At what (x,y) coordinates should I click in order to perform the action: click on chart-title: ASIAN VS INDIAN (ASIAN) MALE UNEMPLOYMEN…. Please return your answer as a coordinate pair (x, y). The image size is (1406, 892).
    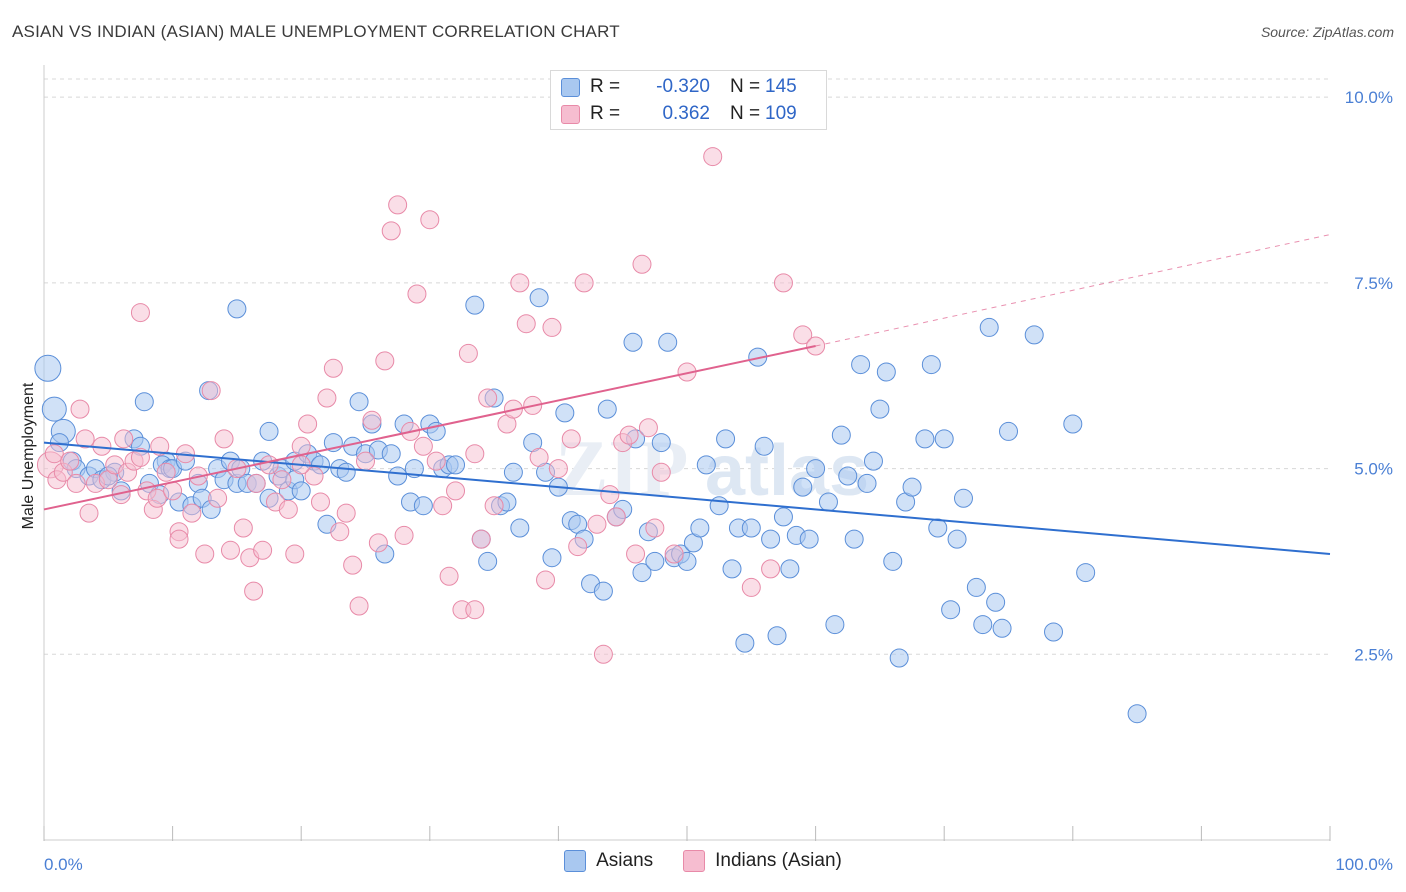
    Looking at the image, I should click on (316, 31).